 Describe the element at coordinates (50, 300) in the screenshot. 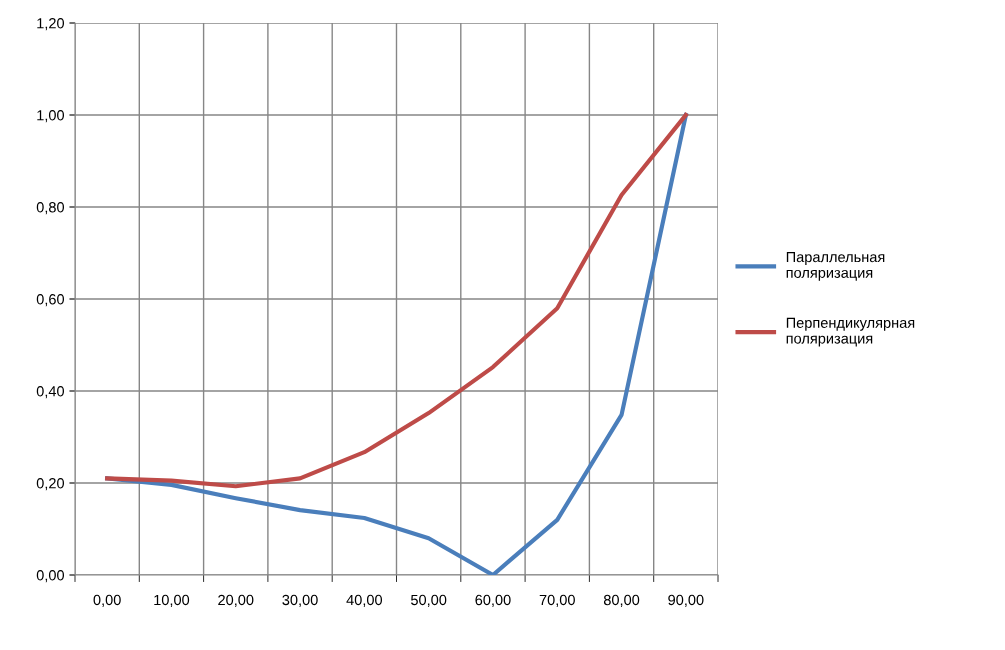

I see `y-tick-label: 0,60` at that location.